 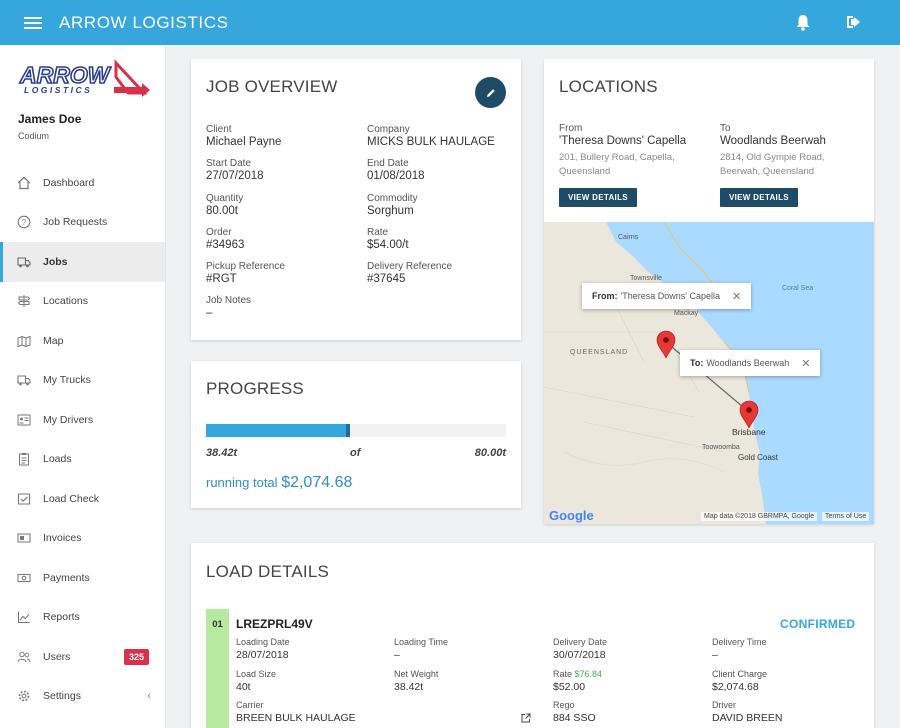 I want to click on address-line: 2814, Old Gympie Road,, so click(x=772, y=157).